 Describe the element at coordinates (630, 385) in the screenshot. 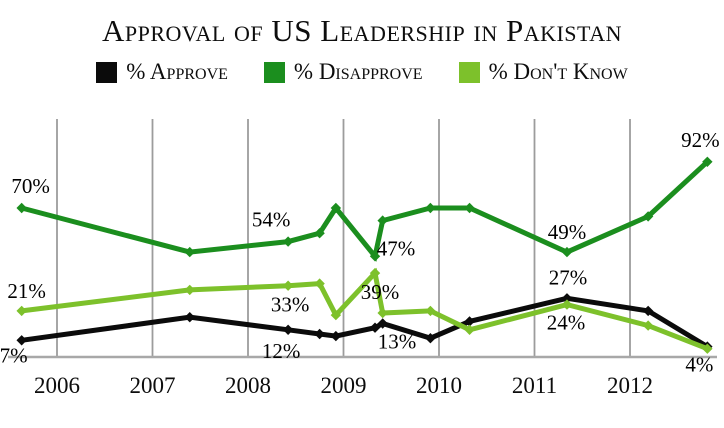

I see `x-tick-2012: 2012` at that location.